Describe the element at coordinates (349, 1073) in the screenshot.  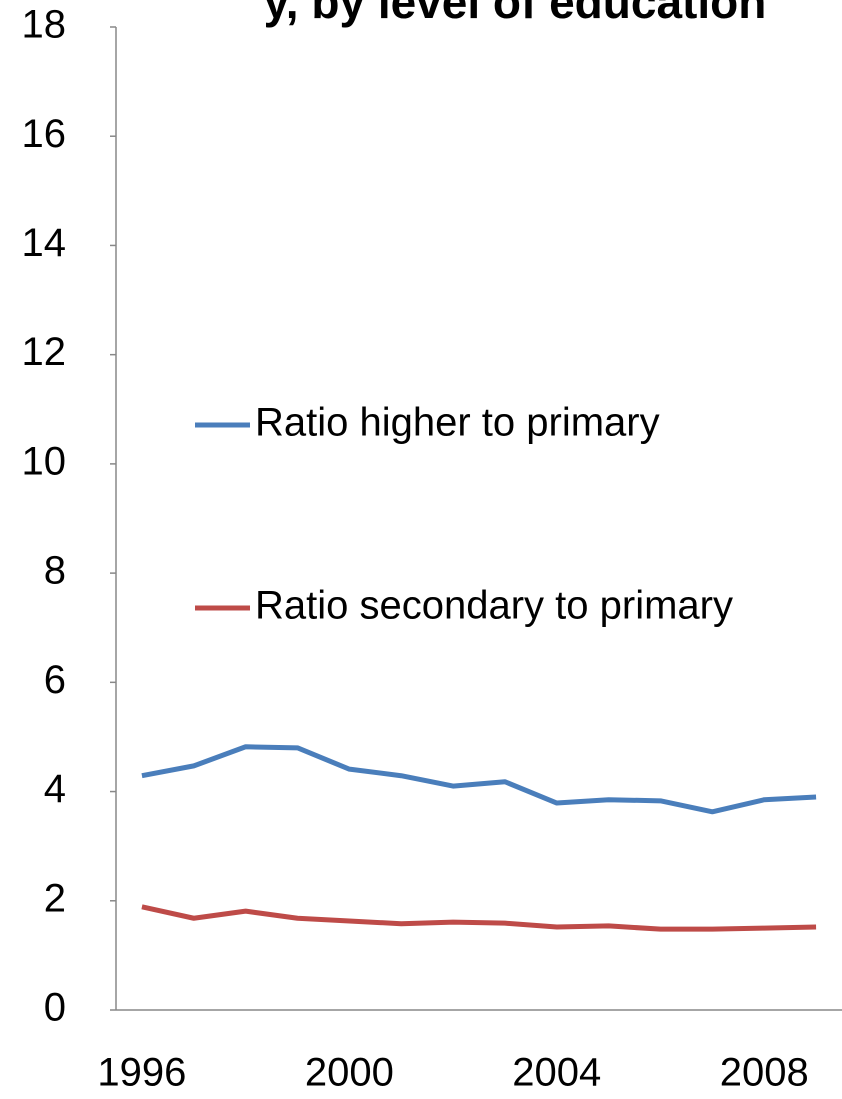
I see `x-tick-label: 2000` at that location.